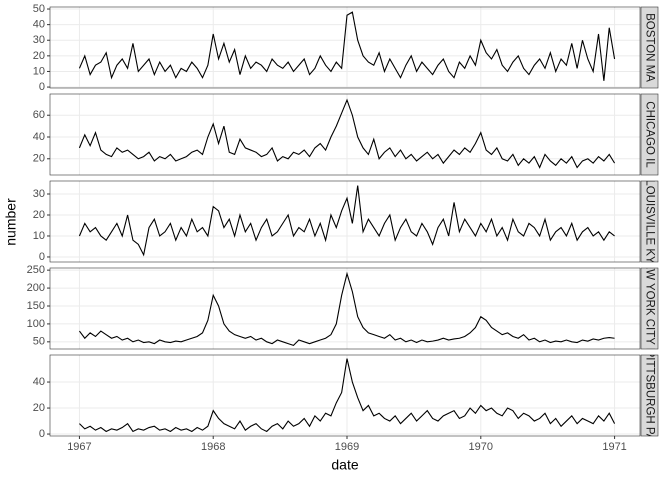  I want to click on strip-group: LOUISVILLE KY, so click(649, 221).